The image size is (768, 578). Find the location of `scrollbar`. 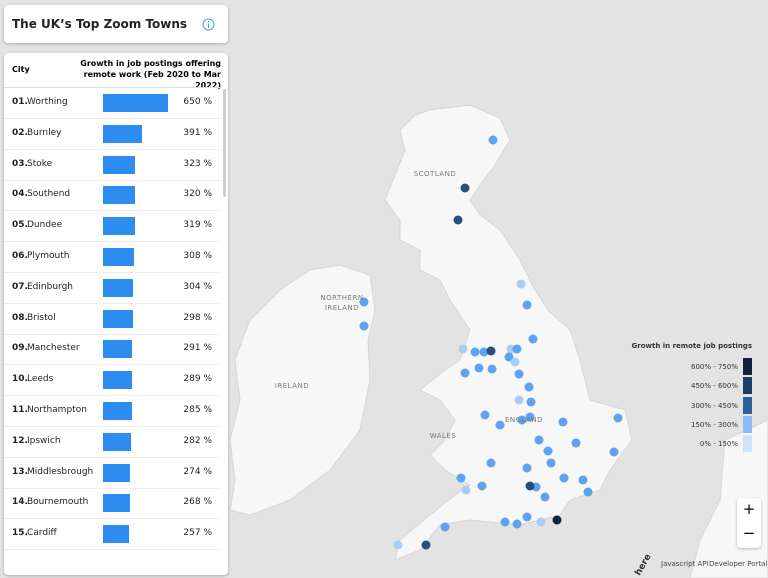

scrollbar is located at coordinates (224, 143).